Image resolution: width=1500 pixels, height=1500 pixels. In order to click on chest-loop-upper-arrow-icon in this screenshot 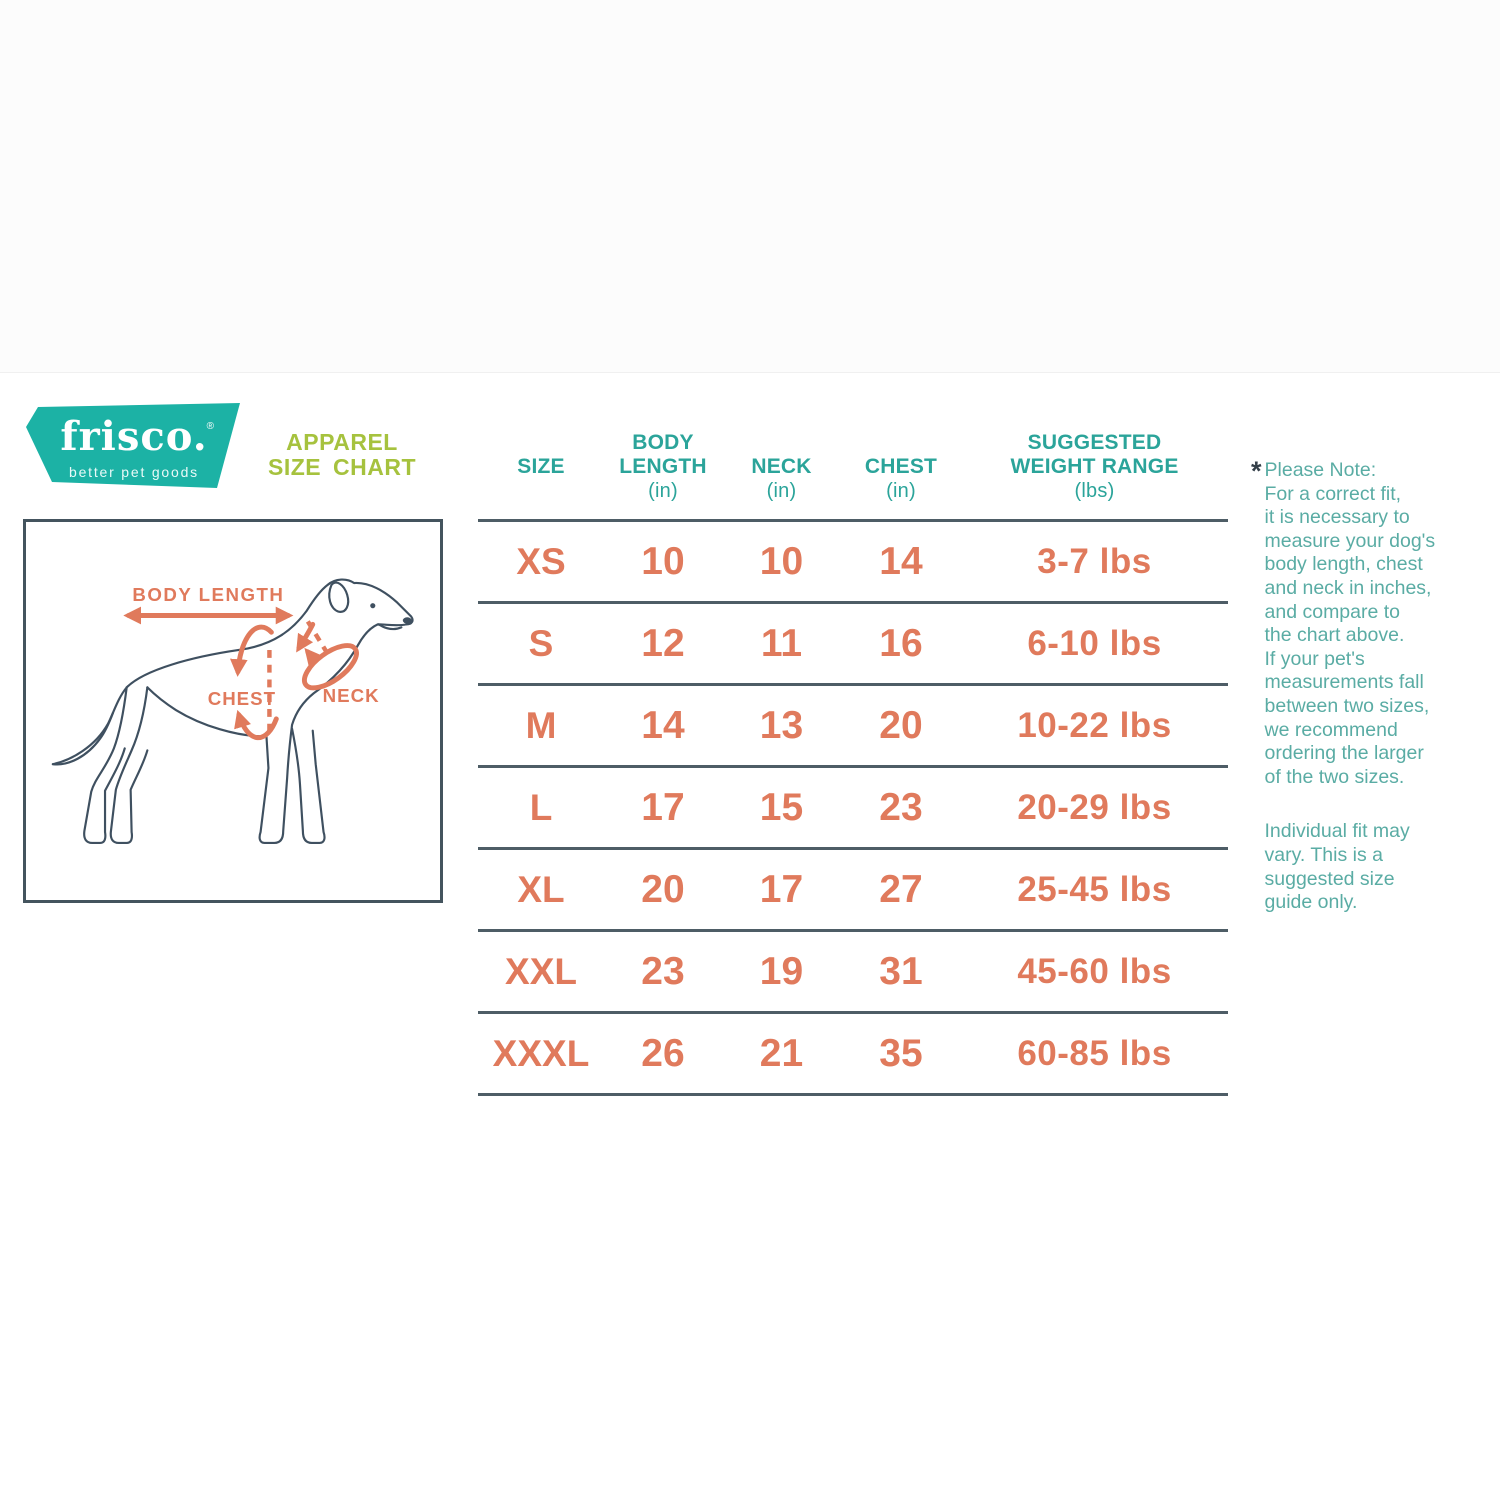, I will do `click(251, 650)`.